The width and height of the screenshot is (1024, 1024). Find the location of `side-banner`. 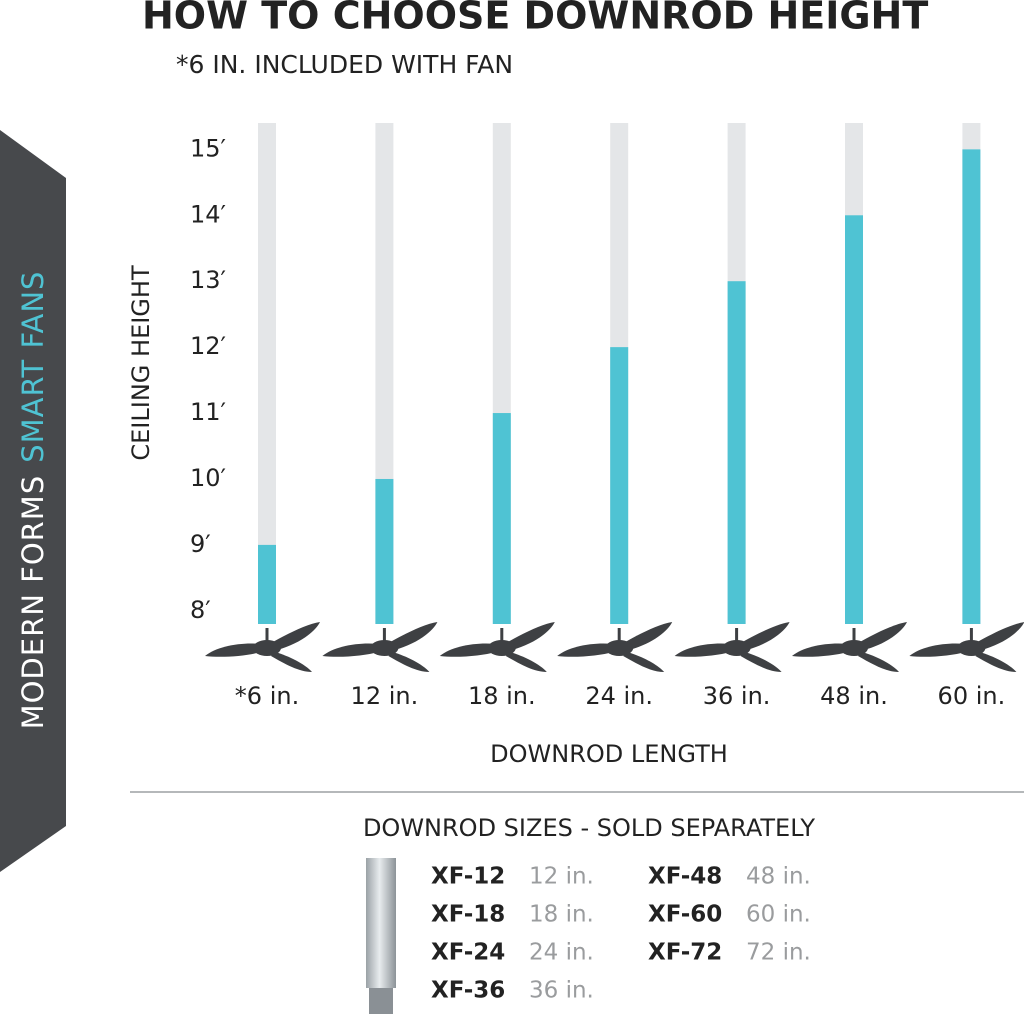

side-banner is located at coordinates (33, 501).